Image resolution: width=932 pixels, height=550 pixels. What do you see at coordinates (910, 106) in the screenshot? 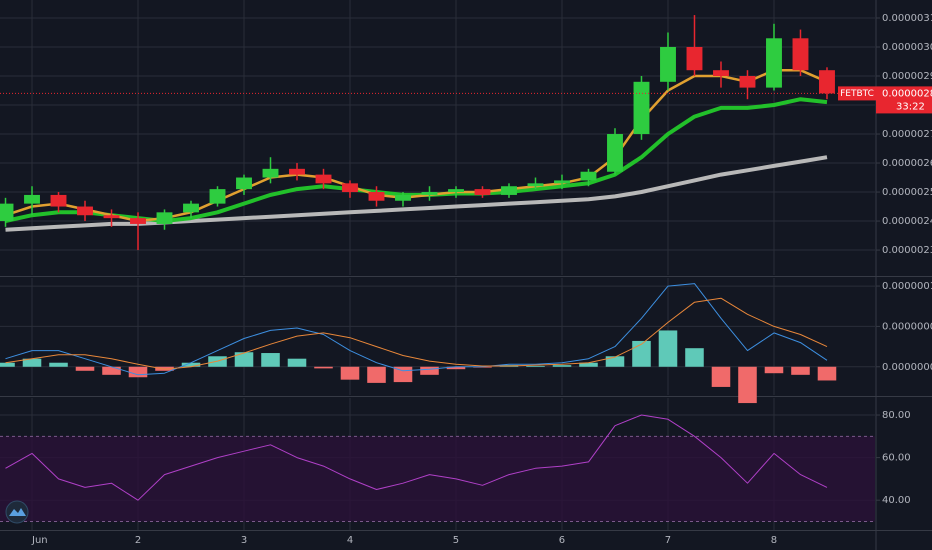
I see `countdown-label: 33:22` at bounding box center [910, 106].